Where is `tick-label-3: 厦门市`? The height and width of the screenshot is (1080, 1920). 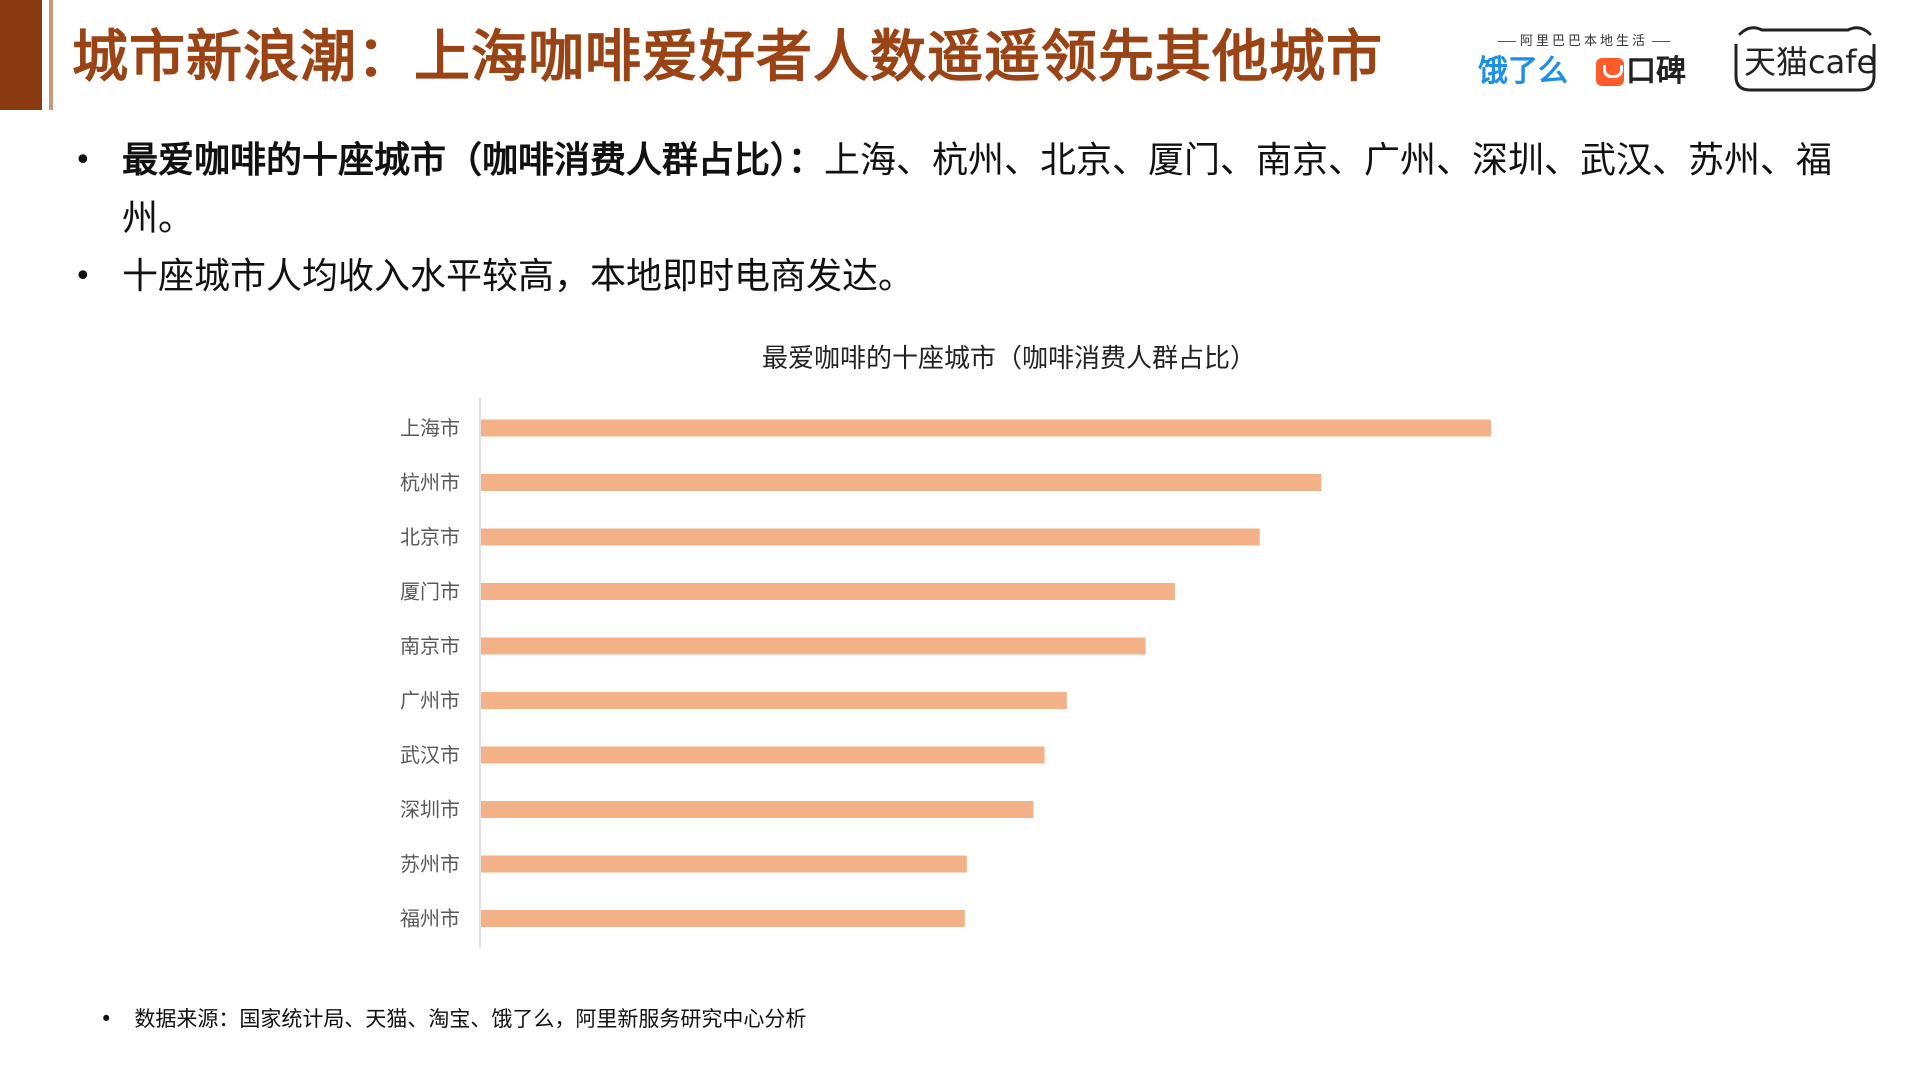 tick-label-3: 厦门市 is located at coordinates (430, 592).